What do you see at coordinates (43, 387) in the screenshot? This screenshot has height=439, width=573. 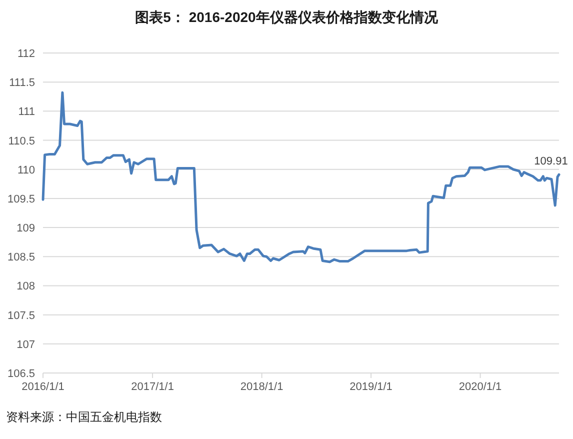 I see `x-tick-label: 2016/1/1` at bounding box center [43, 387].